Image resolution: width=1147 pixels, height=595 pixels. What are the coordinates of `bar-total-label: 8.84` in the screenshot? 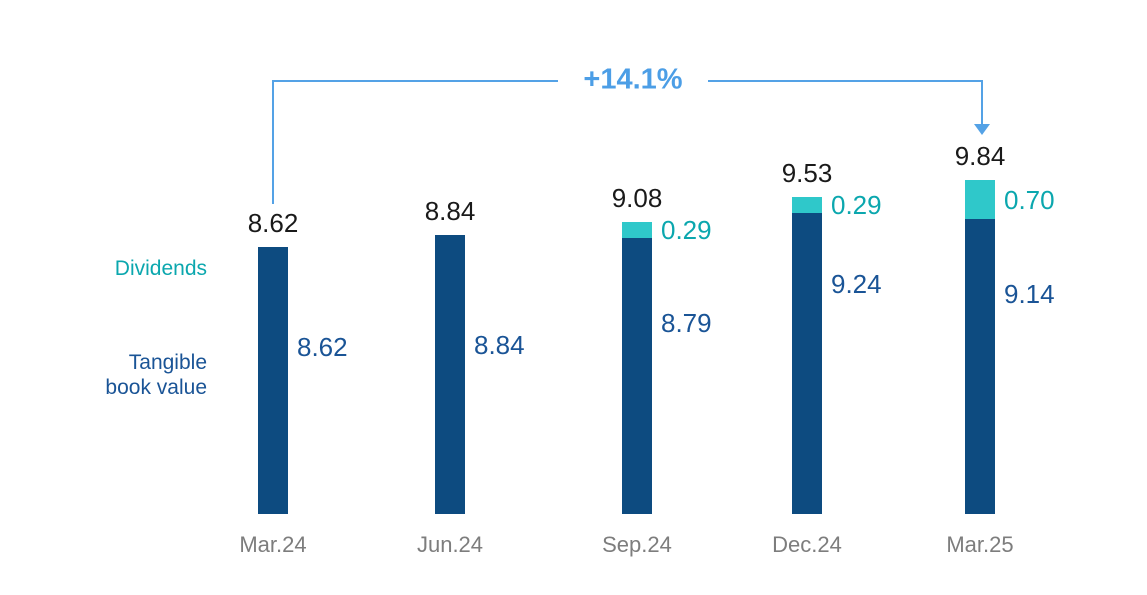 It's located at (450, 211).